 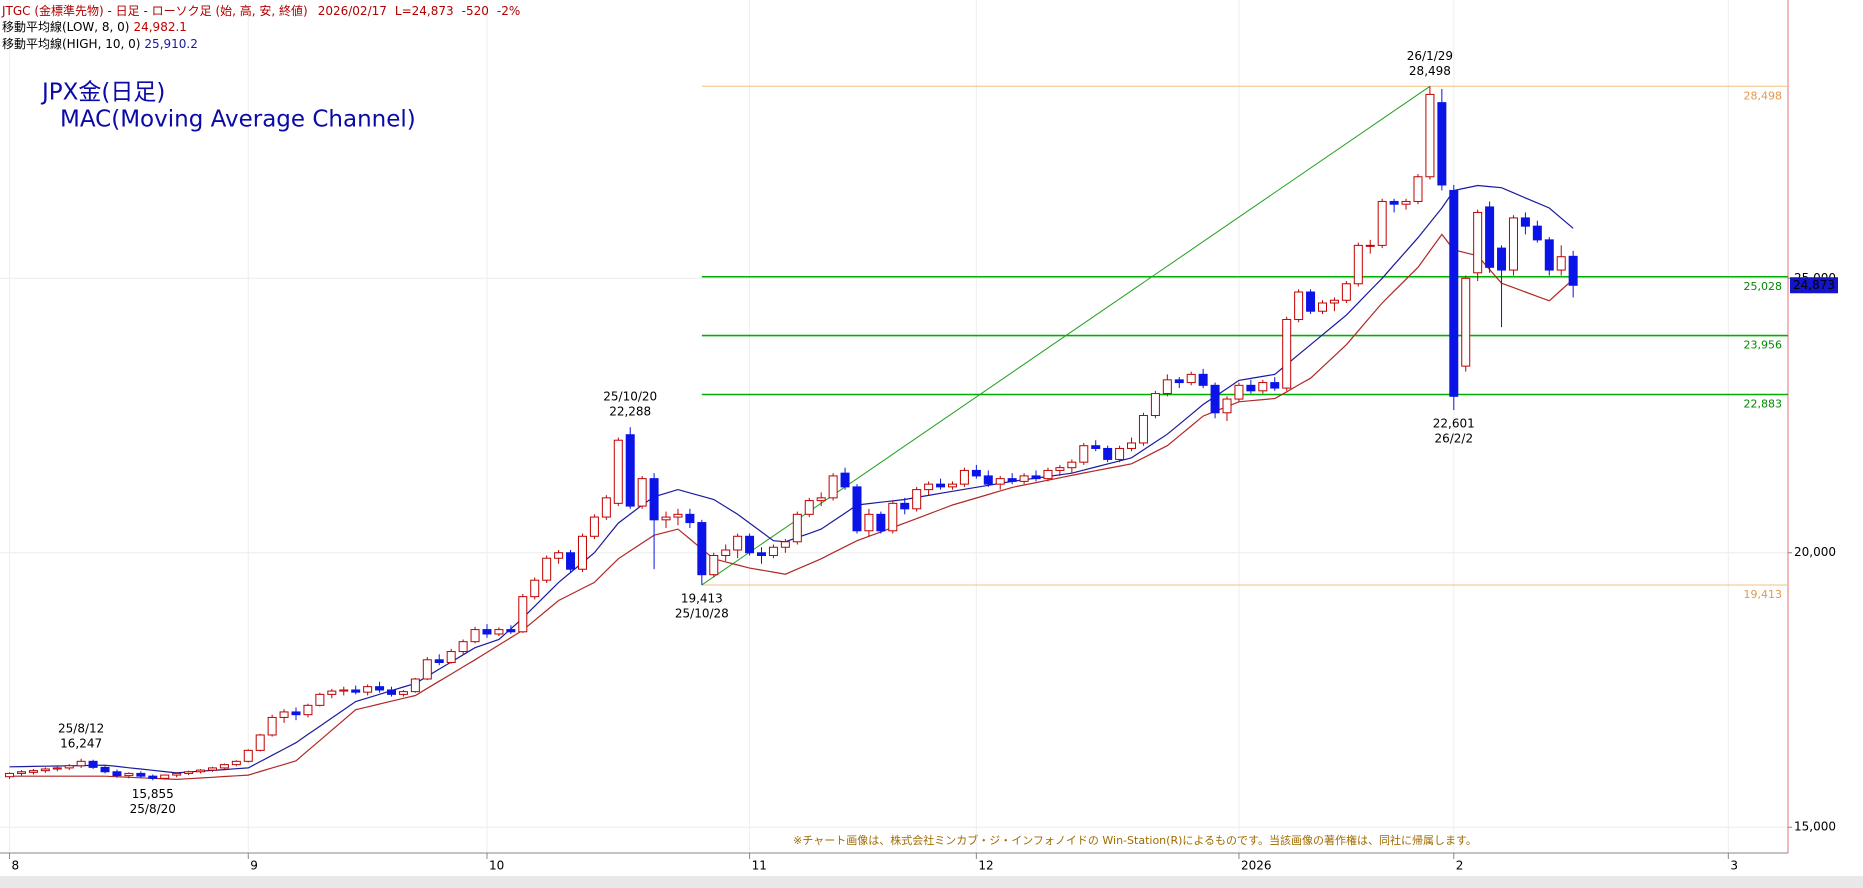 I want to click on annotation-price: 22,288, so click(x=630, y=412).